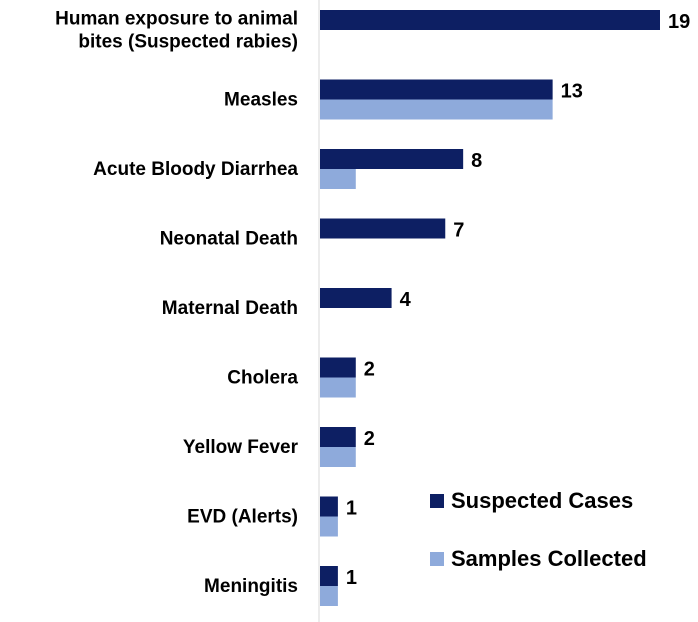  I want to click on category-label: Acute Bloody Diarrhea, so click(195, 169).